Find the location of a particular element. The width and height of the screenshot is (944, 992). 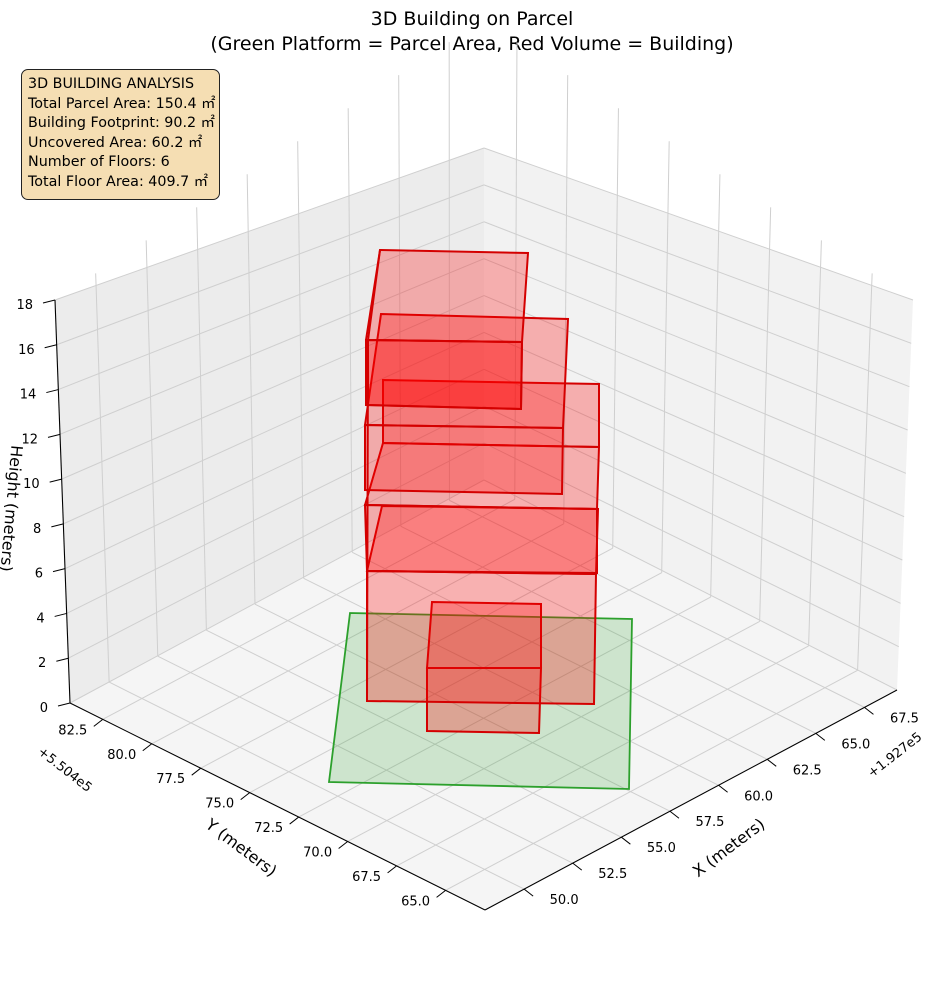

x-tick-label: 65.0 is located at coordinates (855, 744).